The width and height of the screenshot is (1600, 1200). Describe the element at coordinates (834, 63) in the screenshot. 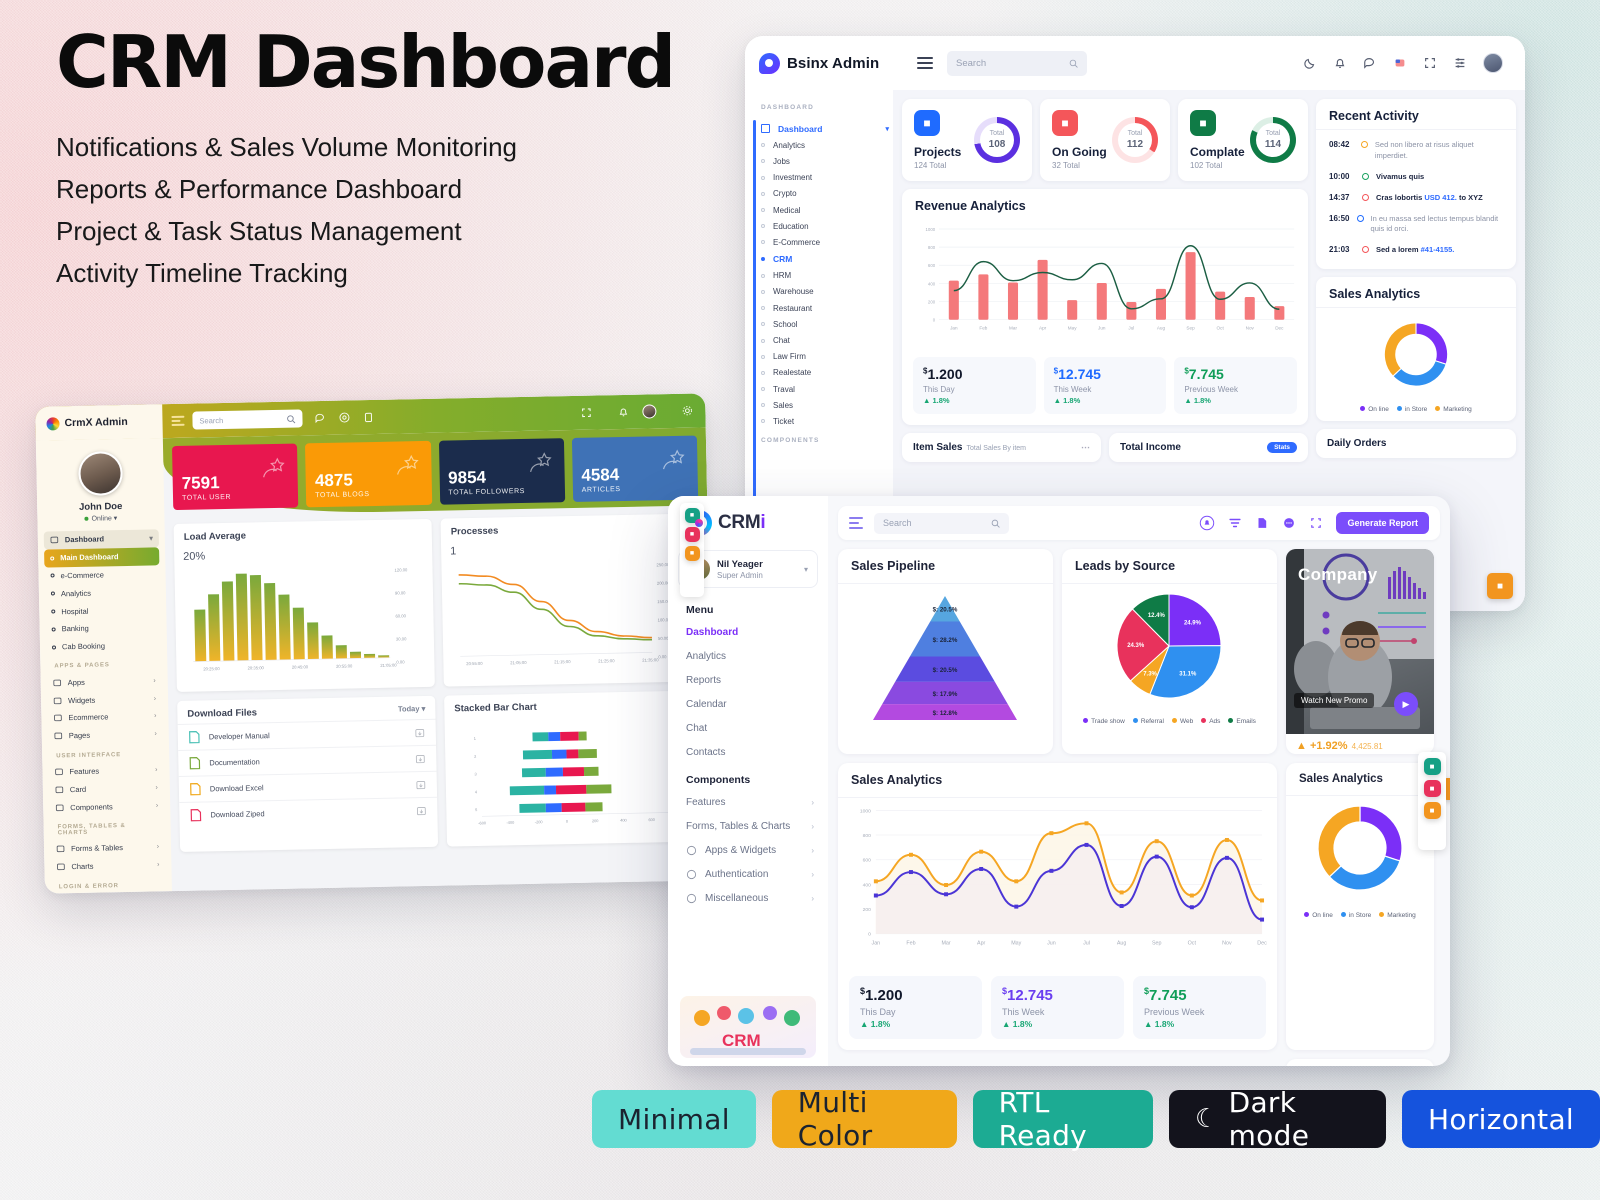

I see `bsinx-logo: Bsinx Admin` at that location.